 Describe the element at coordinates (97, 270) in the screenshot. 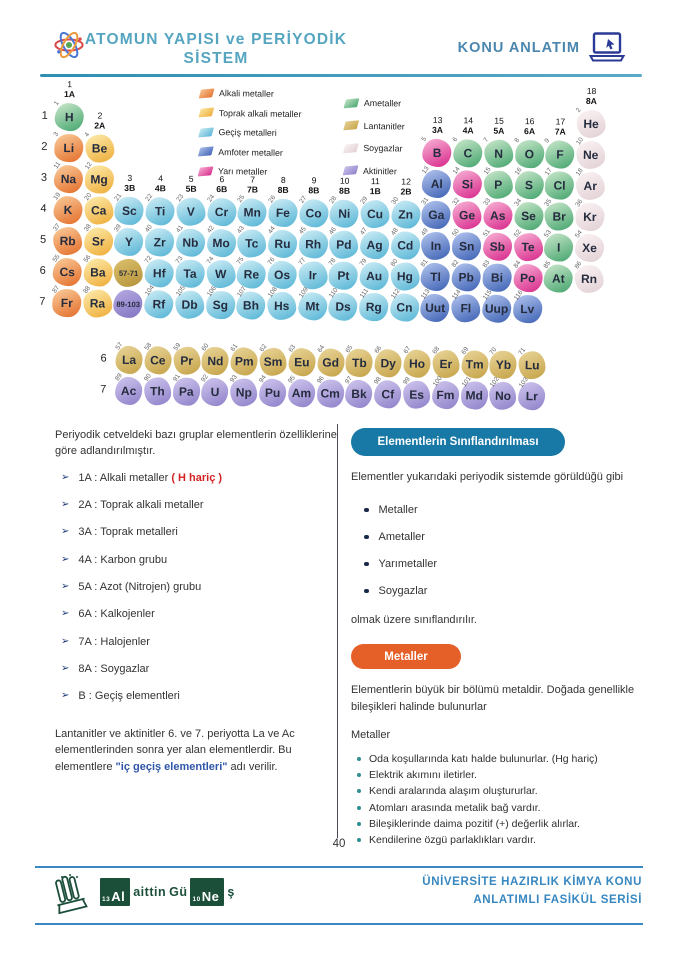

I see `element-cell-Ba: 56 Ba` at that location.